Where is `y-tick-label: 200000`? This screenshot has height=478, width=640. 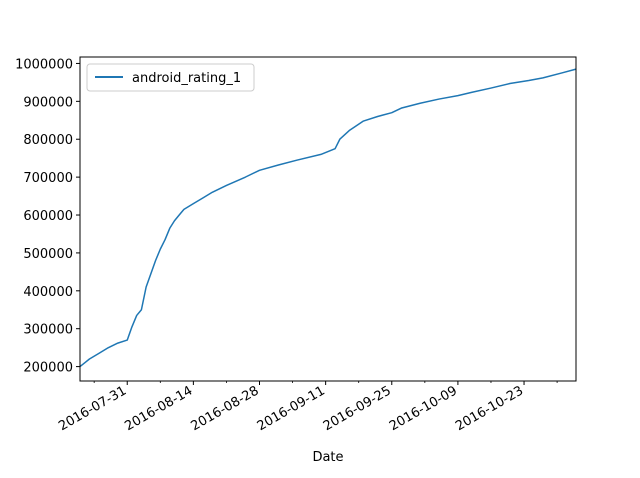
y-tick-label: 200000 is located at coordinates (48, 368).